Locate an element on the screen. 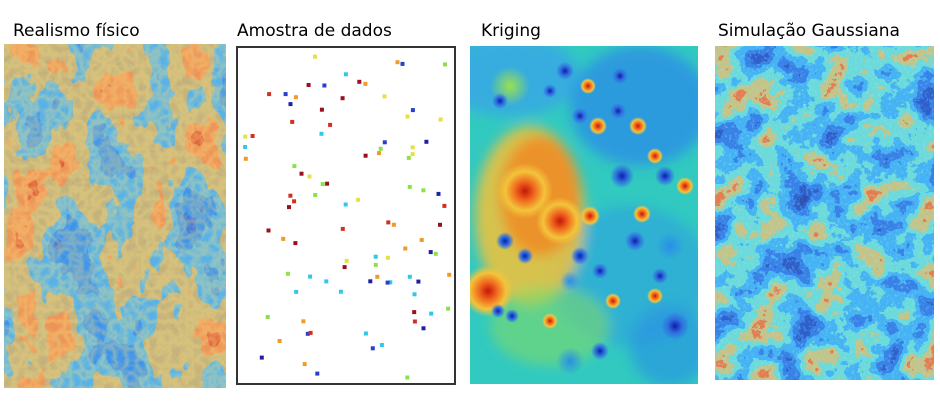  panel-title-kriging: Kriging is located at coordinates (511, 31).